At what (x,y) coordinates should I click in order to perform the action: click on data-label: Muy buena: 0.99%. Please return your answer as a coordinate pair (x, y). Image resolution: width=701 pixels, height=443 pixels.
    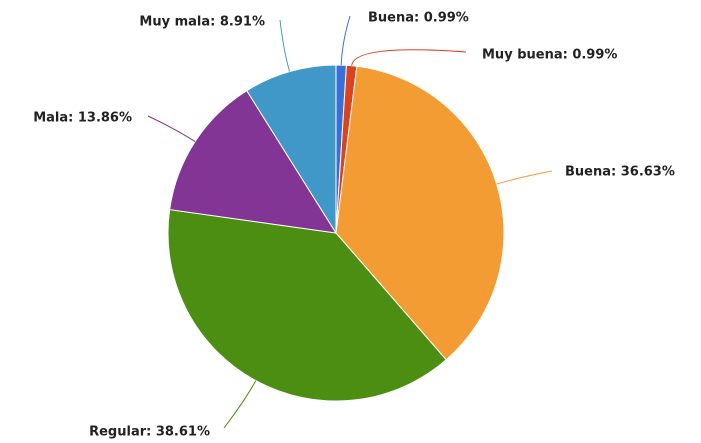
    Looking at the image, I should click on (549, 55).